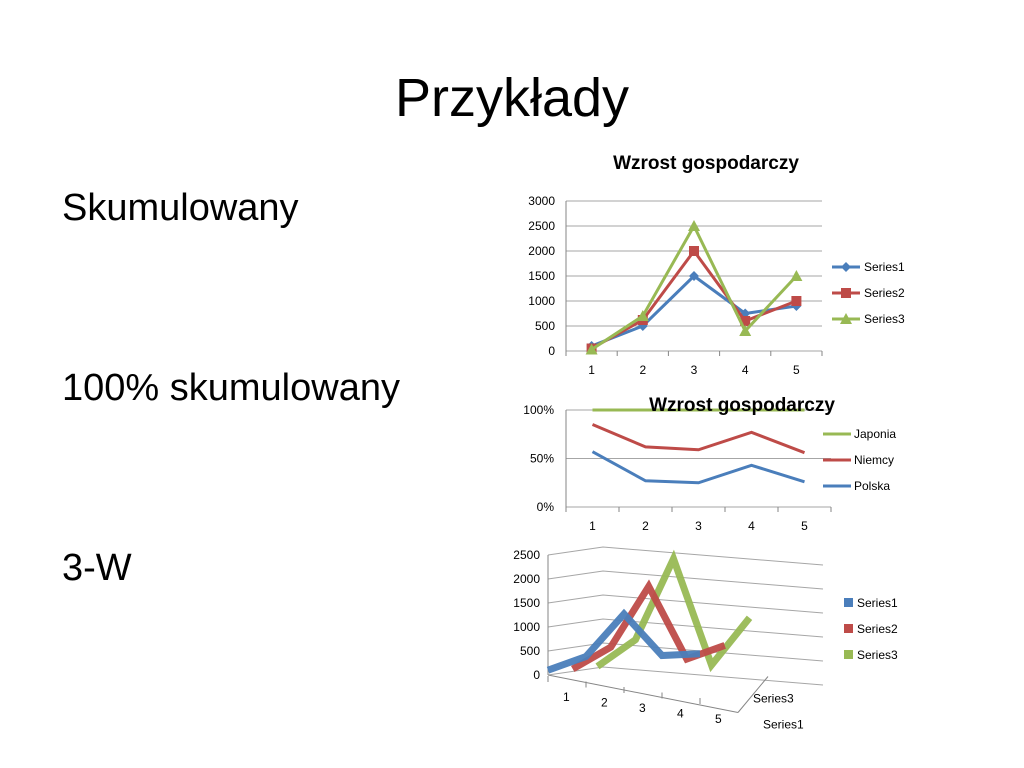 This screenshot has height=768, width=1024. What do you see at coordinates (542, 459) in the screenshot?
I see `y-tick-label: 50%` at bounding box center [542, 459].